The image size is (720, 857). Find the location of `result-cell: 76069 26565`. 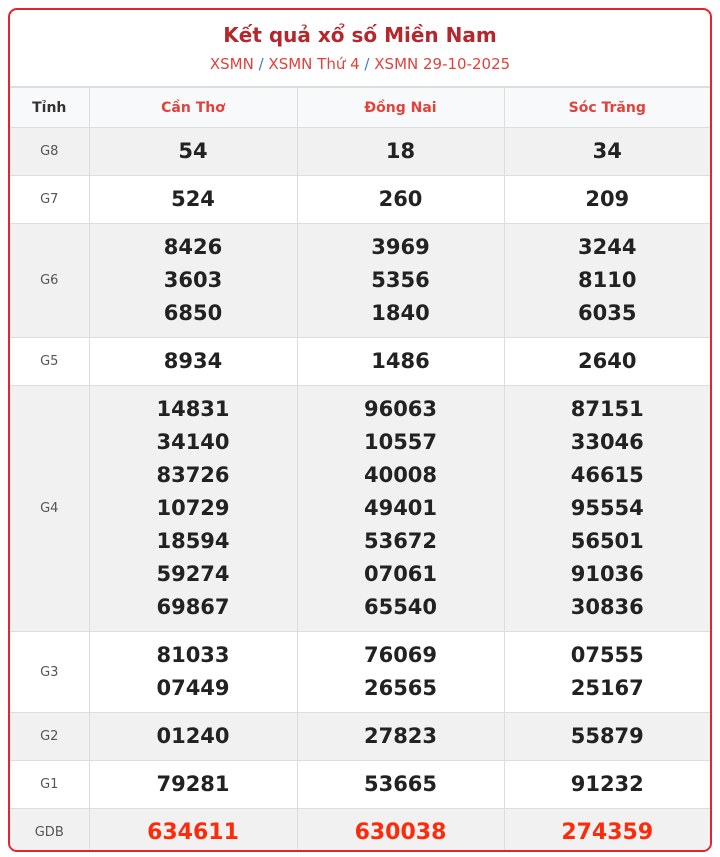

result-cell: 76069 26565 is located at coordinates (400, 672).